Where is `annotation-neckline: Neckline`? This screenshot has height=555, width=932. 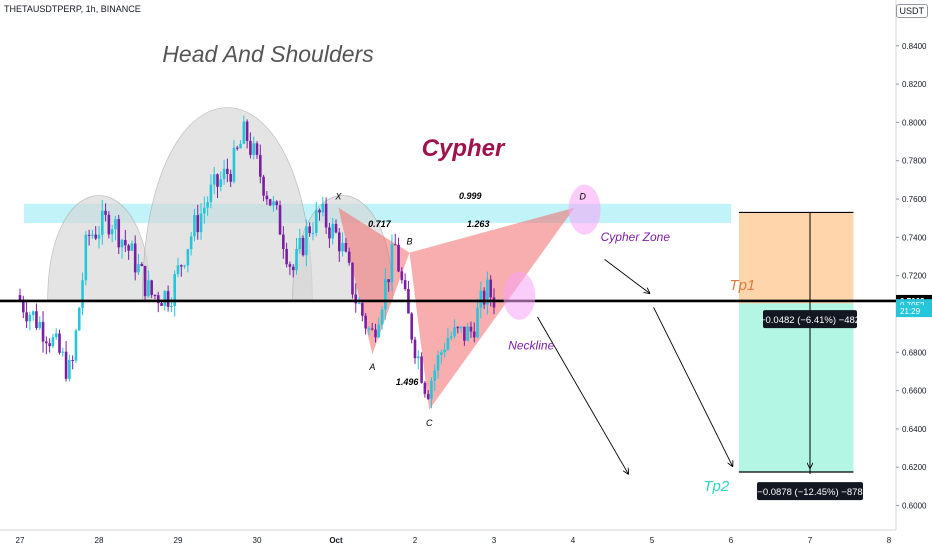 annotation-neckline: Neckline is located at coordinates (531, 345).